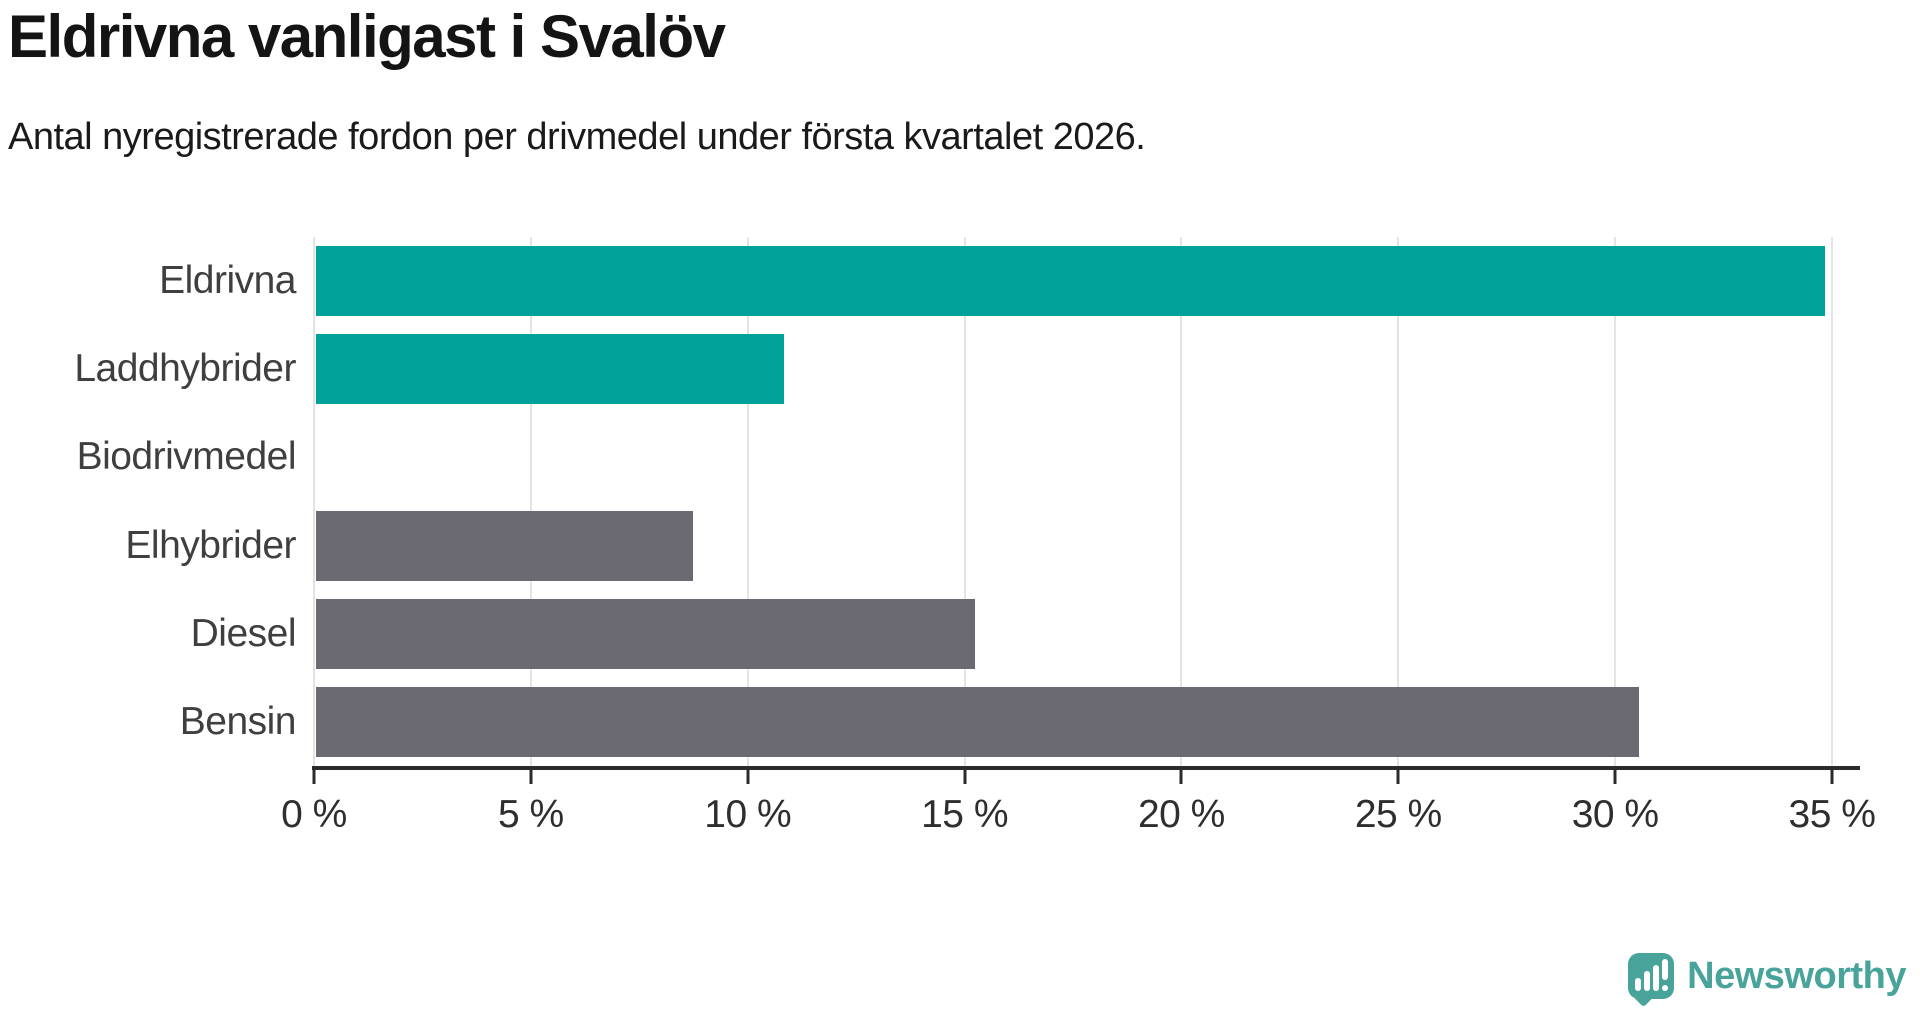  What do you see at coordinates (314, 814) in the screenshot?
I see `x-tick-label-0: 0 %` at bounding box center [314, 814].